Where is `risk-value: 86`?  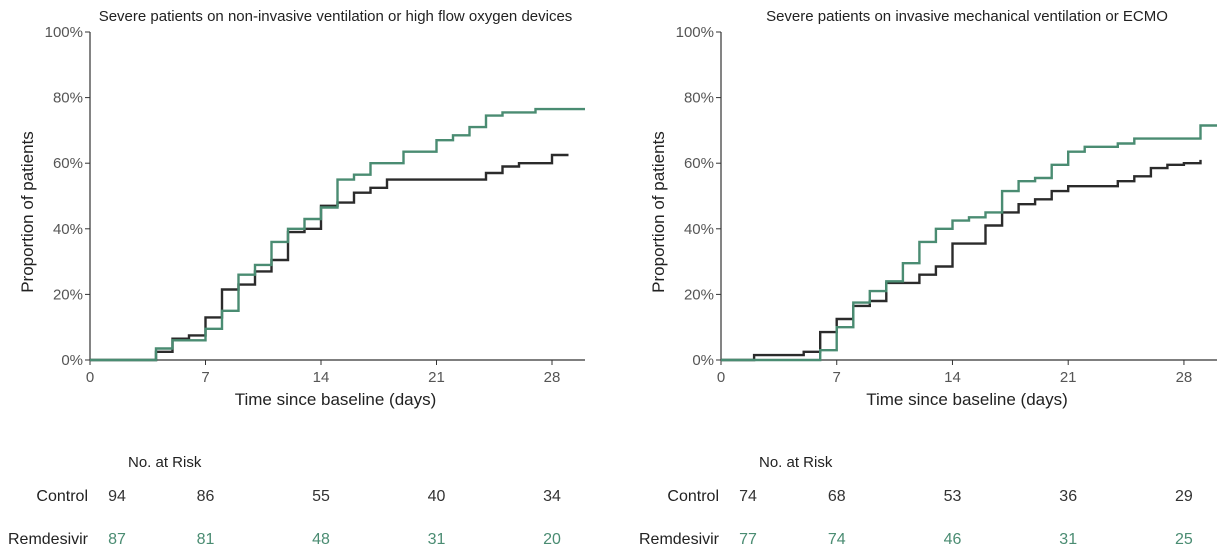 risk-value: 86 is located at coordinates (206, 496).